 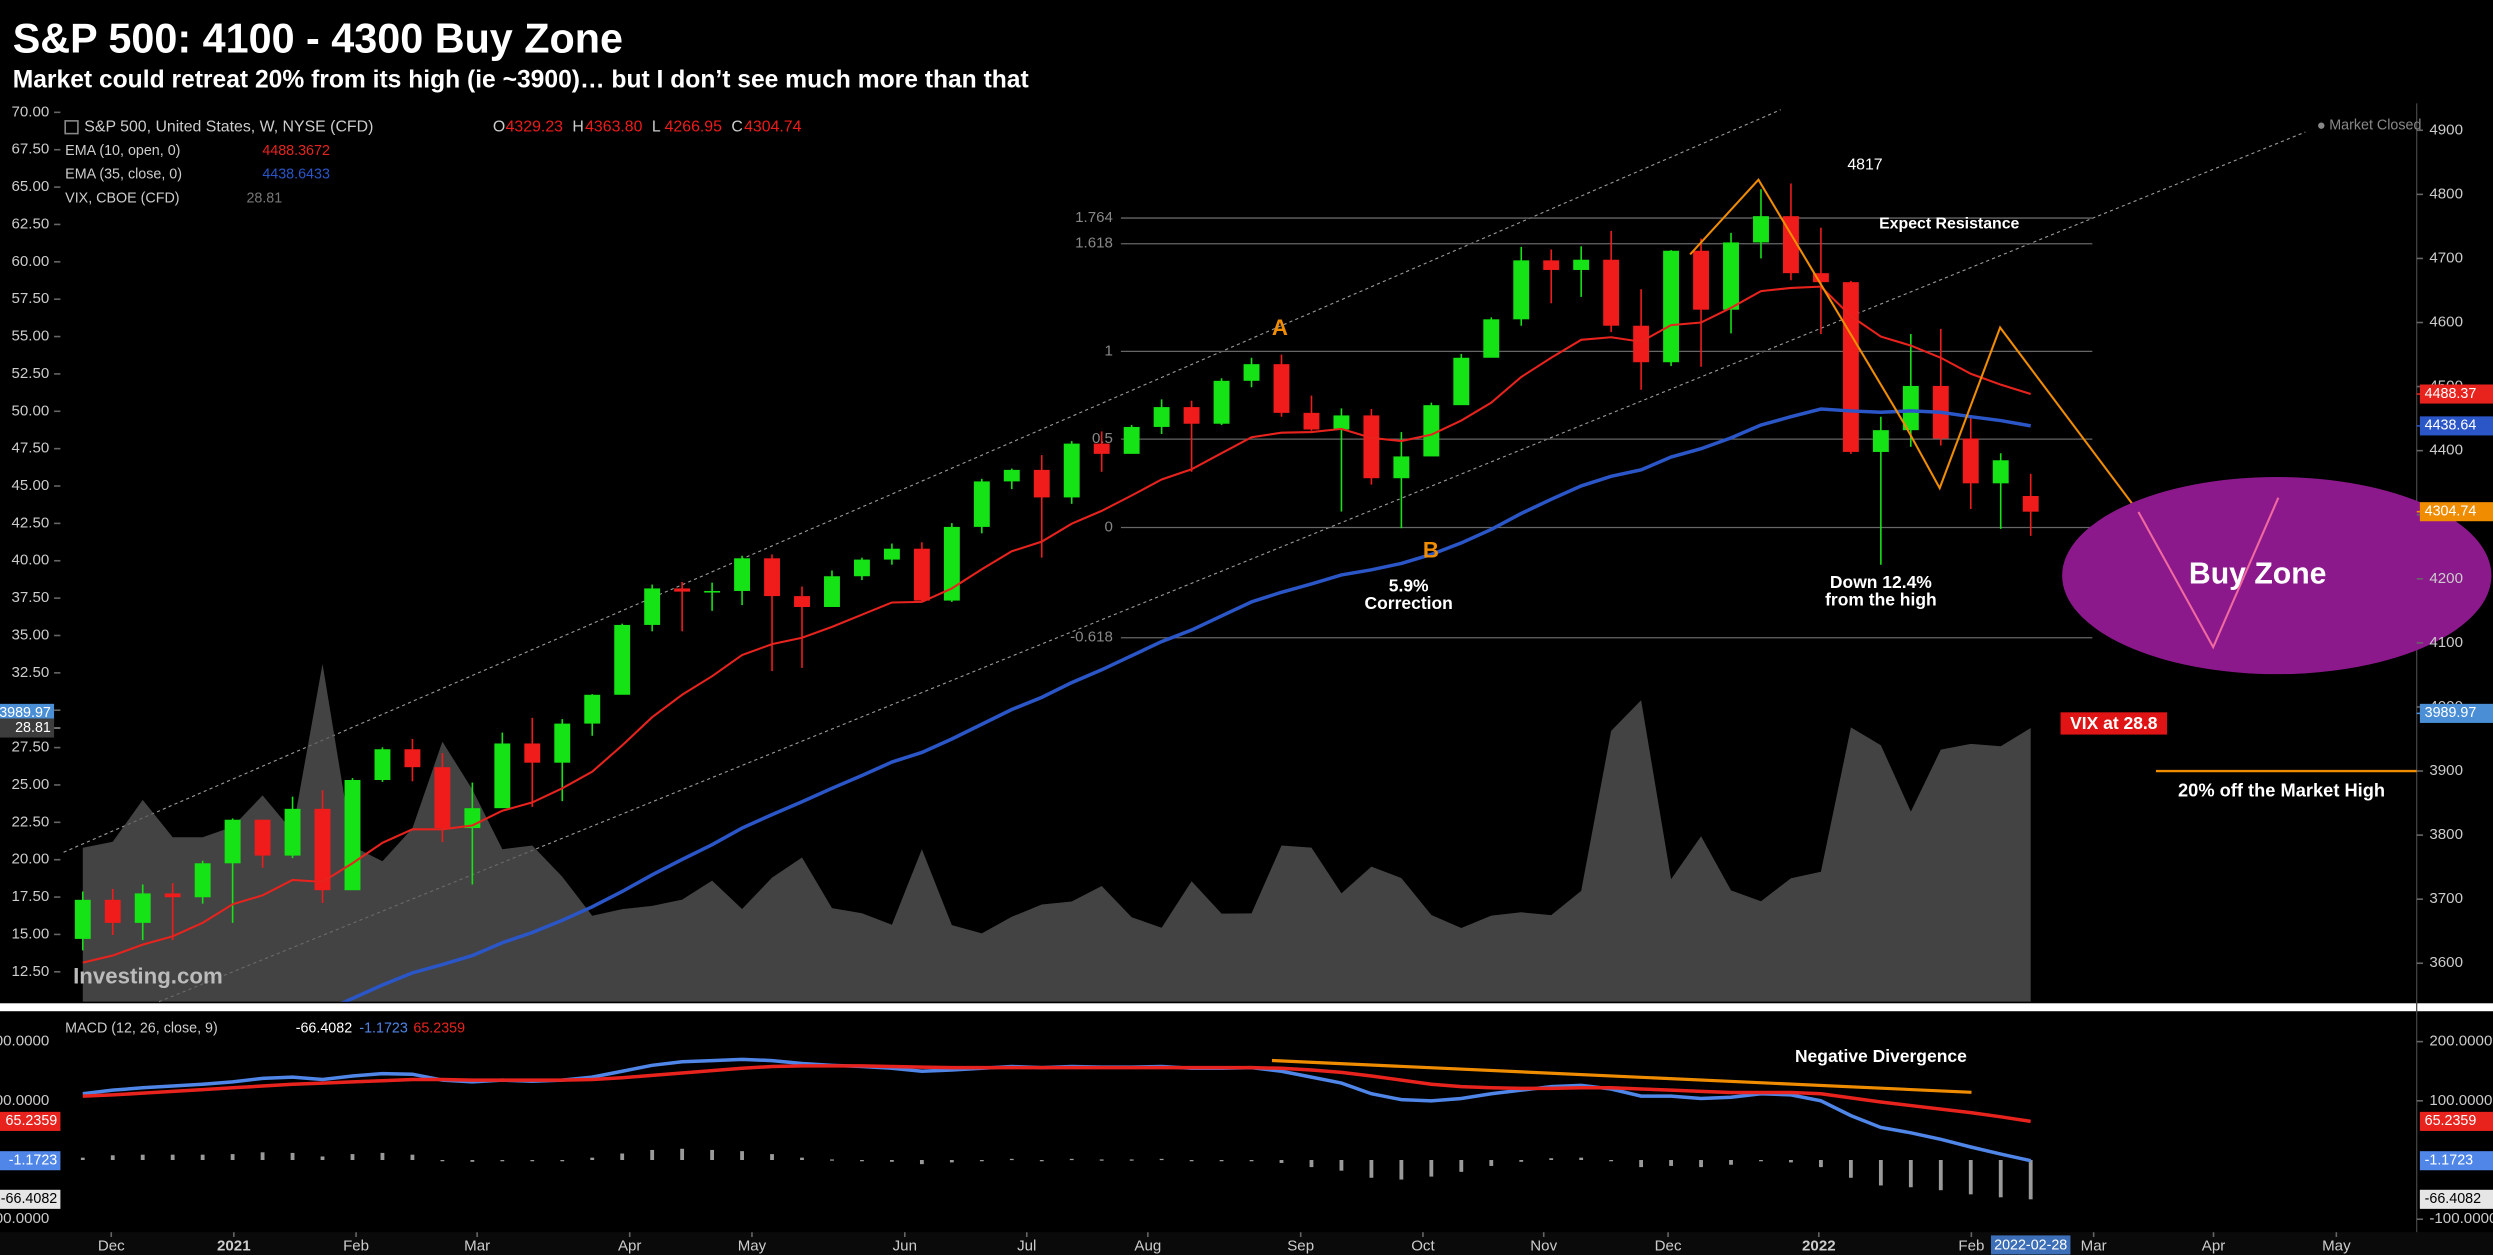 What do you see at coordinates (148, 976) in the screenshot?
I see `watermark: Investing.com` at bounding box center [148, 976].